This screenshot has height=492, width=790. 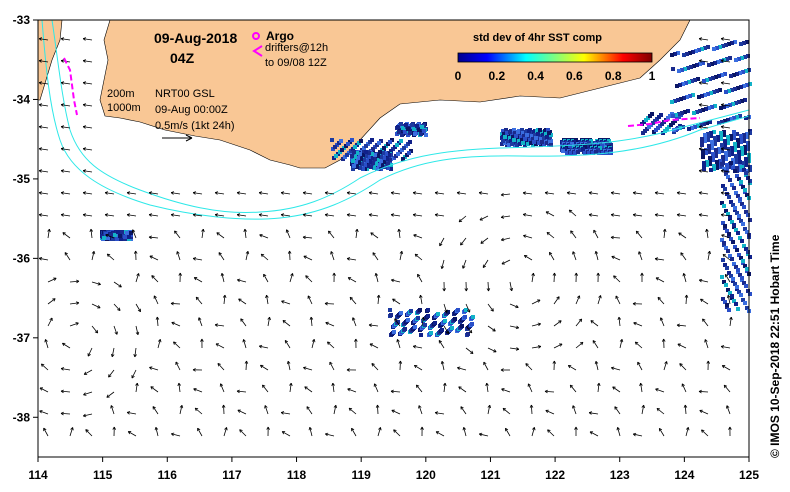 I want to click on lon-tick: 114, so click(x=38, y=469).